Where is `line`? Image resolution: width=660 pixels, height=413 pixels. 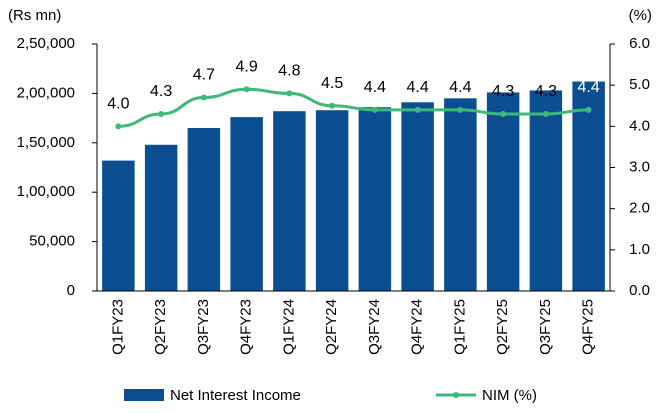 line is located at coordinates (353, 107).